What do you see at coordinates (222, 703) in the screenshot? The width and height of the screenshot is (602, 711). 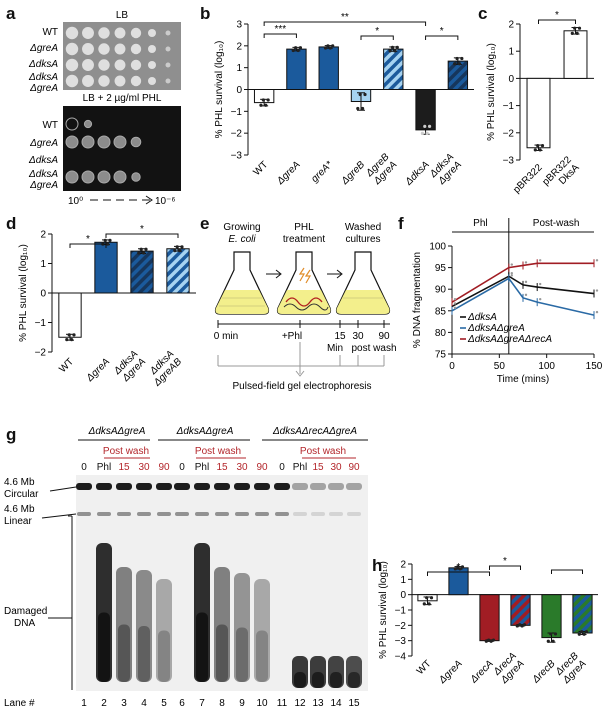 I see `lane-number: 8` at bounding box center [222, 703].